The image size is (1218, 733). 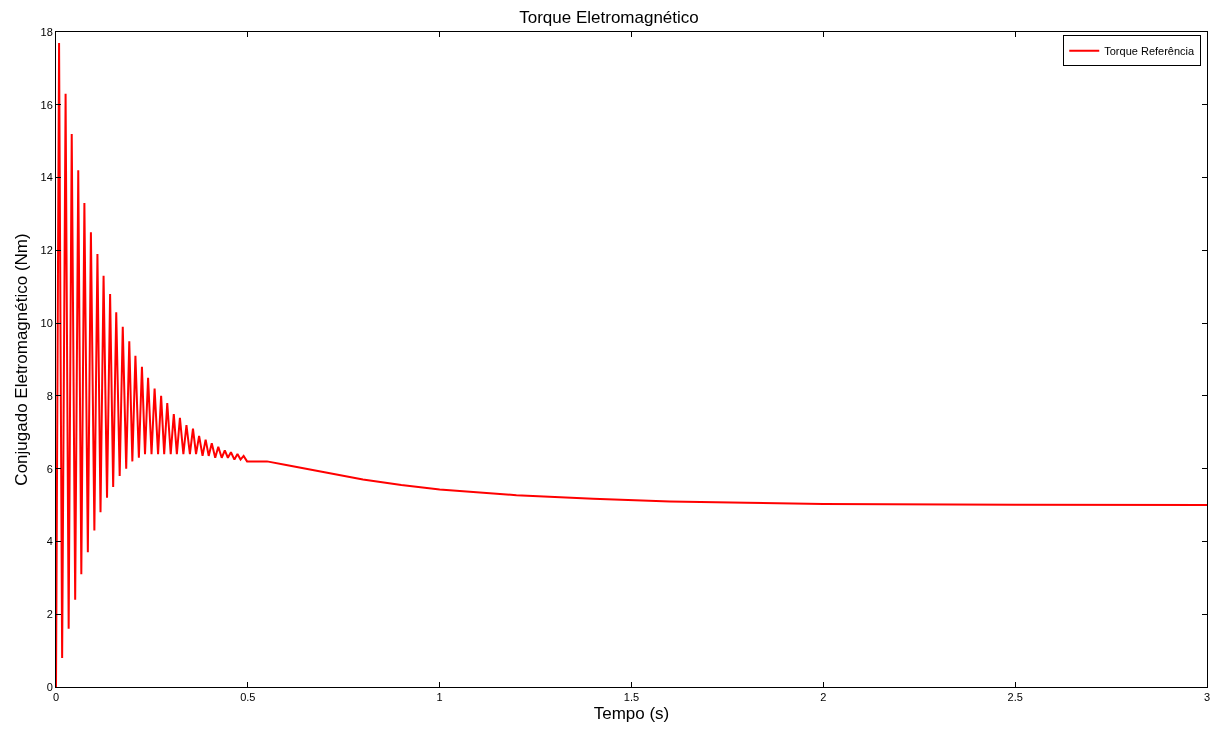 What do you see at coordinates (49, 541) in the screenshot?
I see `y-tick-label: 4` at bounding box center [49, 541].